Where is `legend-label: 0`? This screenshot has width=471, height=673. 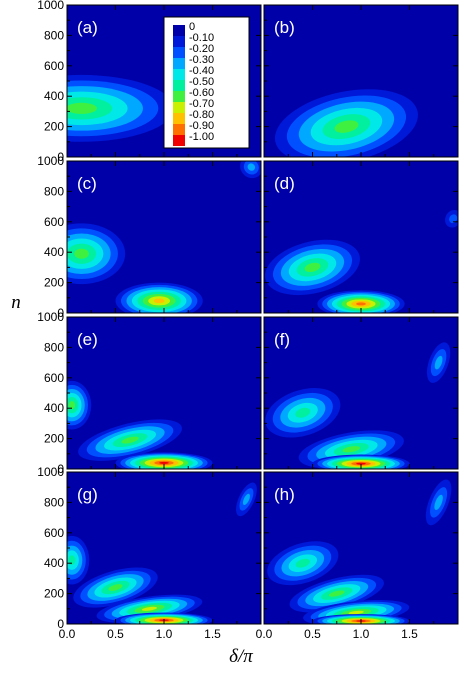
legend-label: 0 is located at coordinates (192, 27).